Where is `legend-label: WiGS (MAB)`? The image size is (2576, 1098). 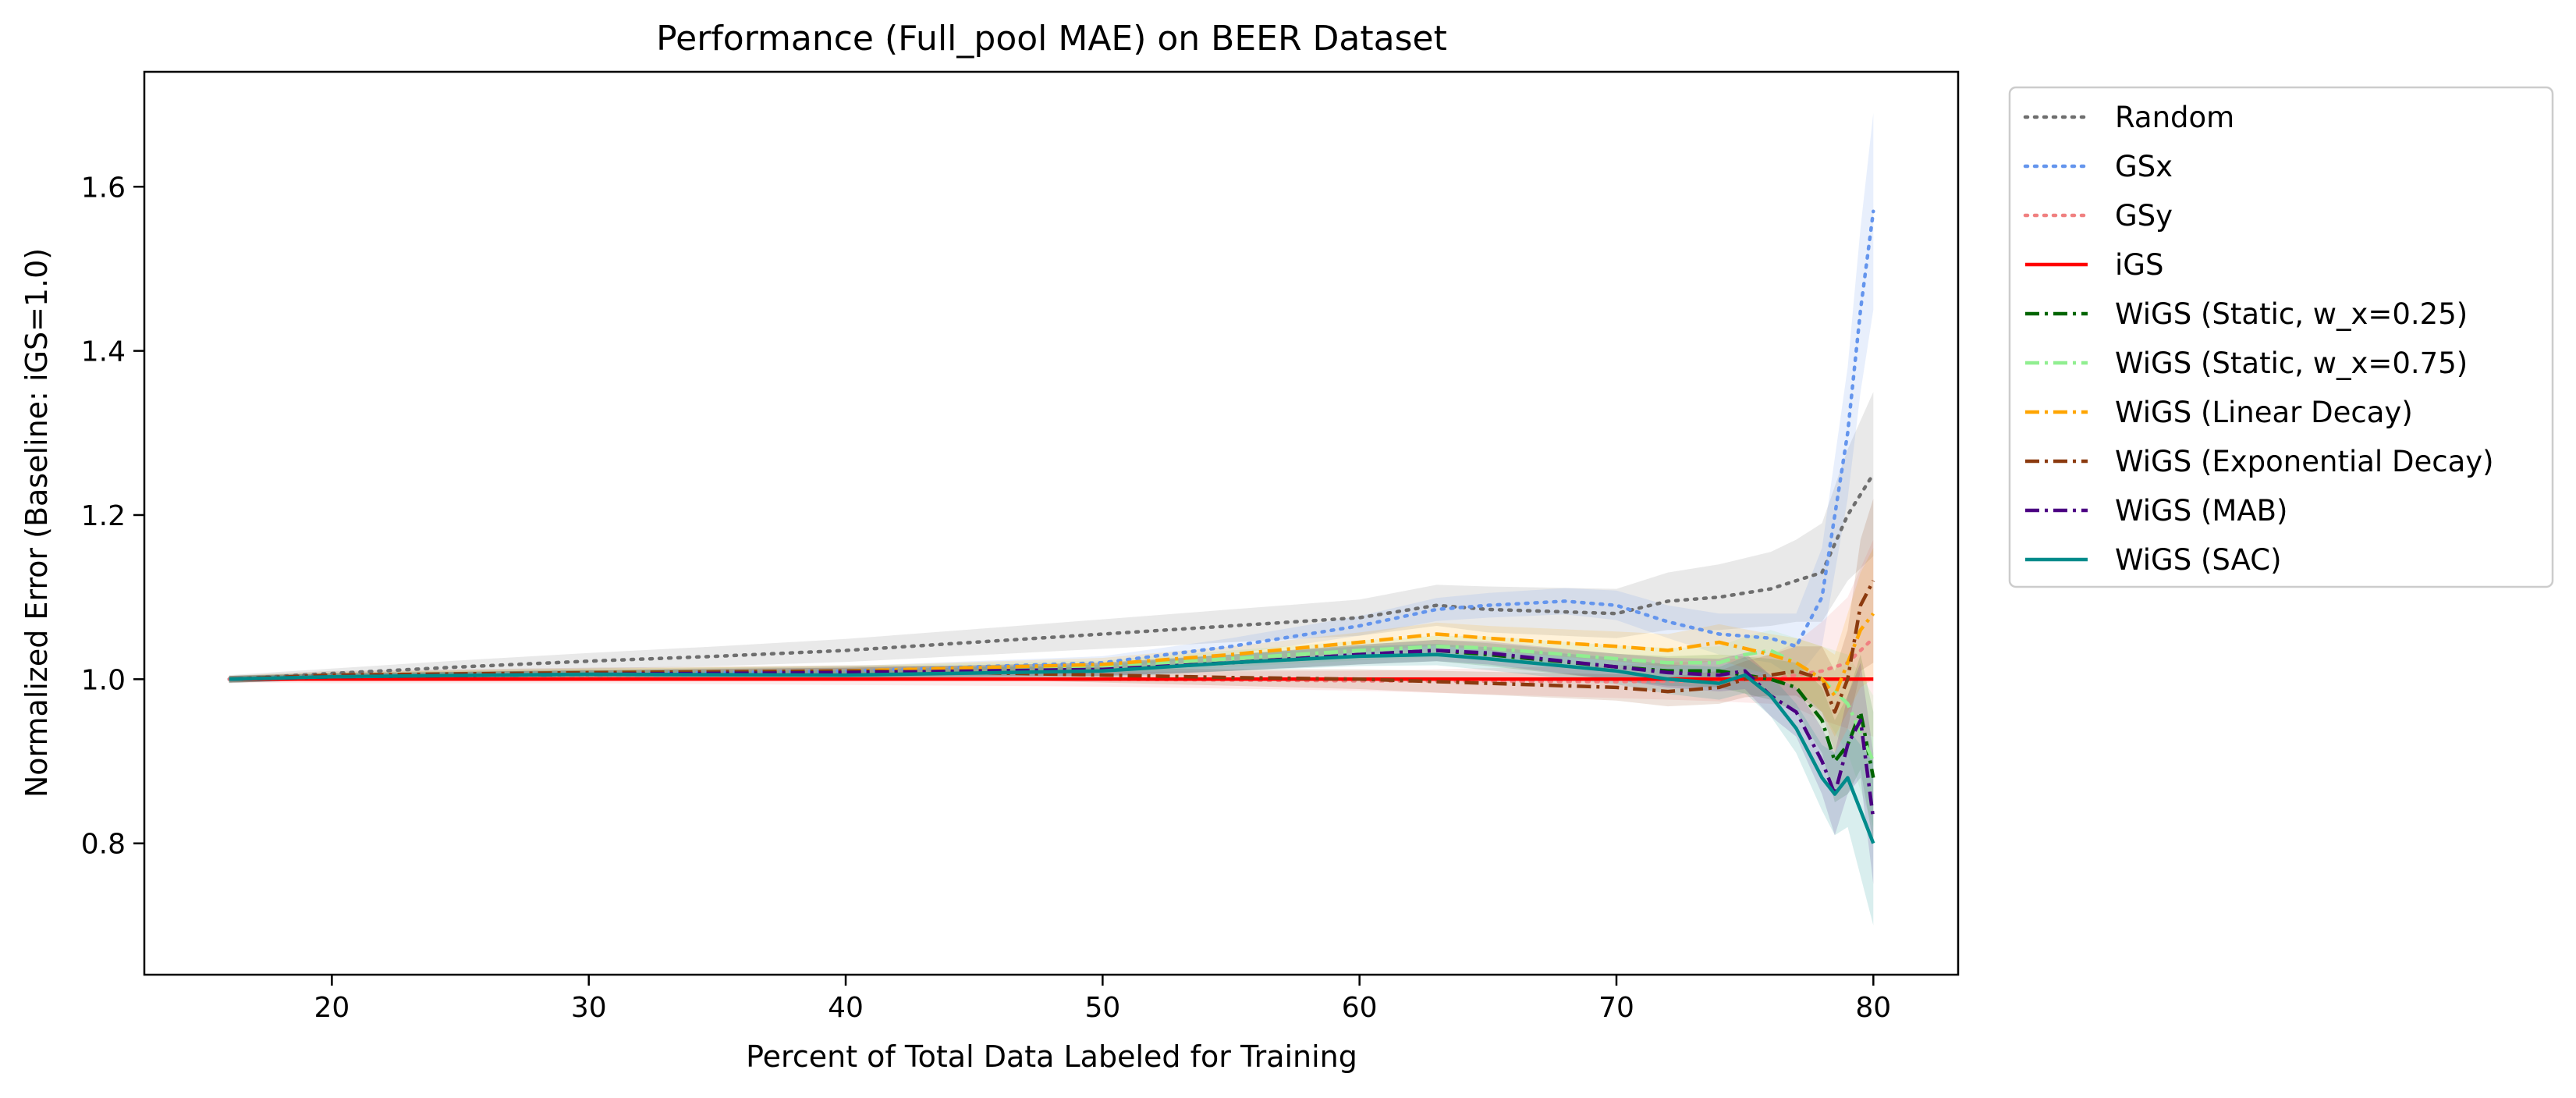
legend-label: WiGS (MAB) is located at coordinates (2201, 511).